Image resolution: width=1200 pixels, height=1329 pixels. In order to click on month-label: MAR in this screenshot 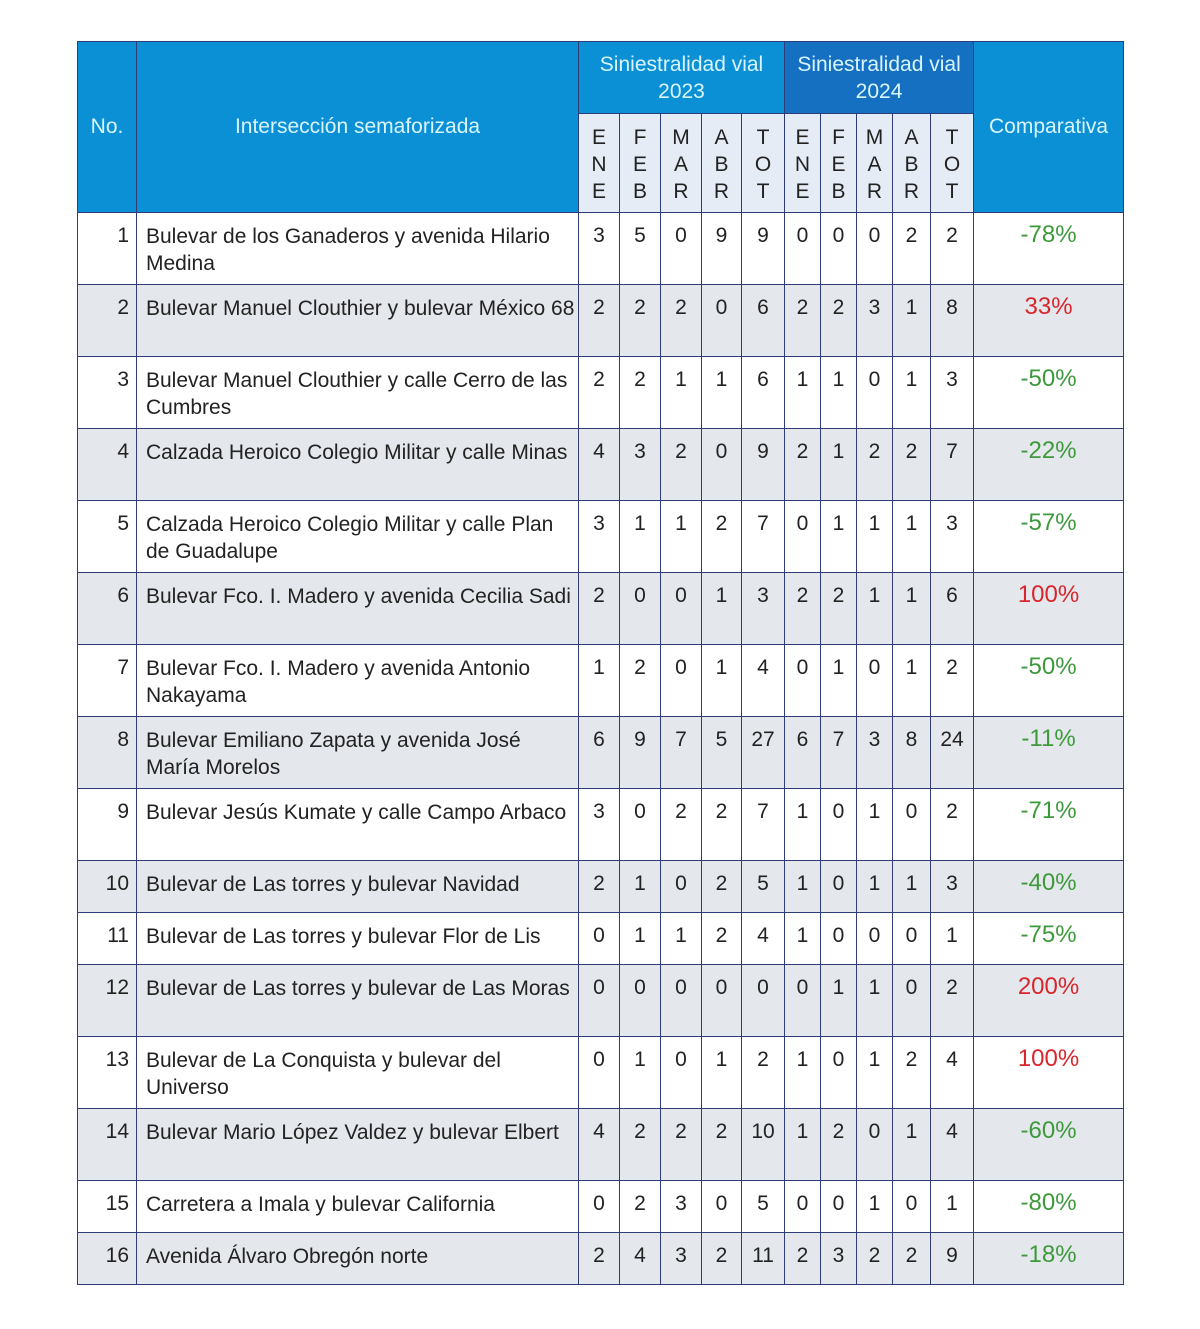, I will do `click(874, 164)`.